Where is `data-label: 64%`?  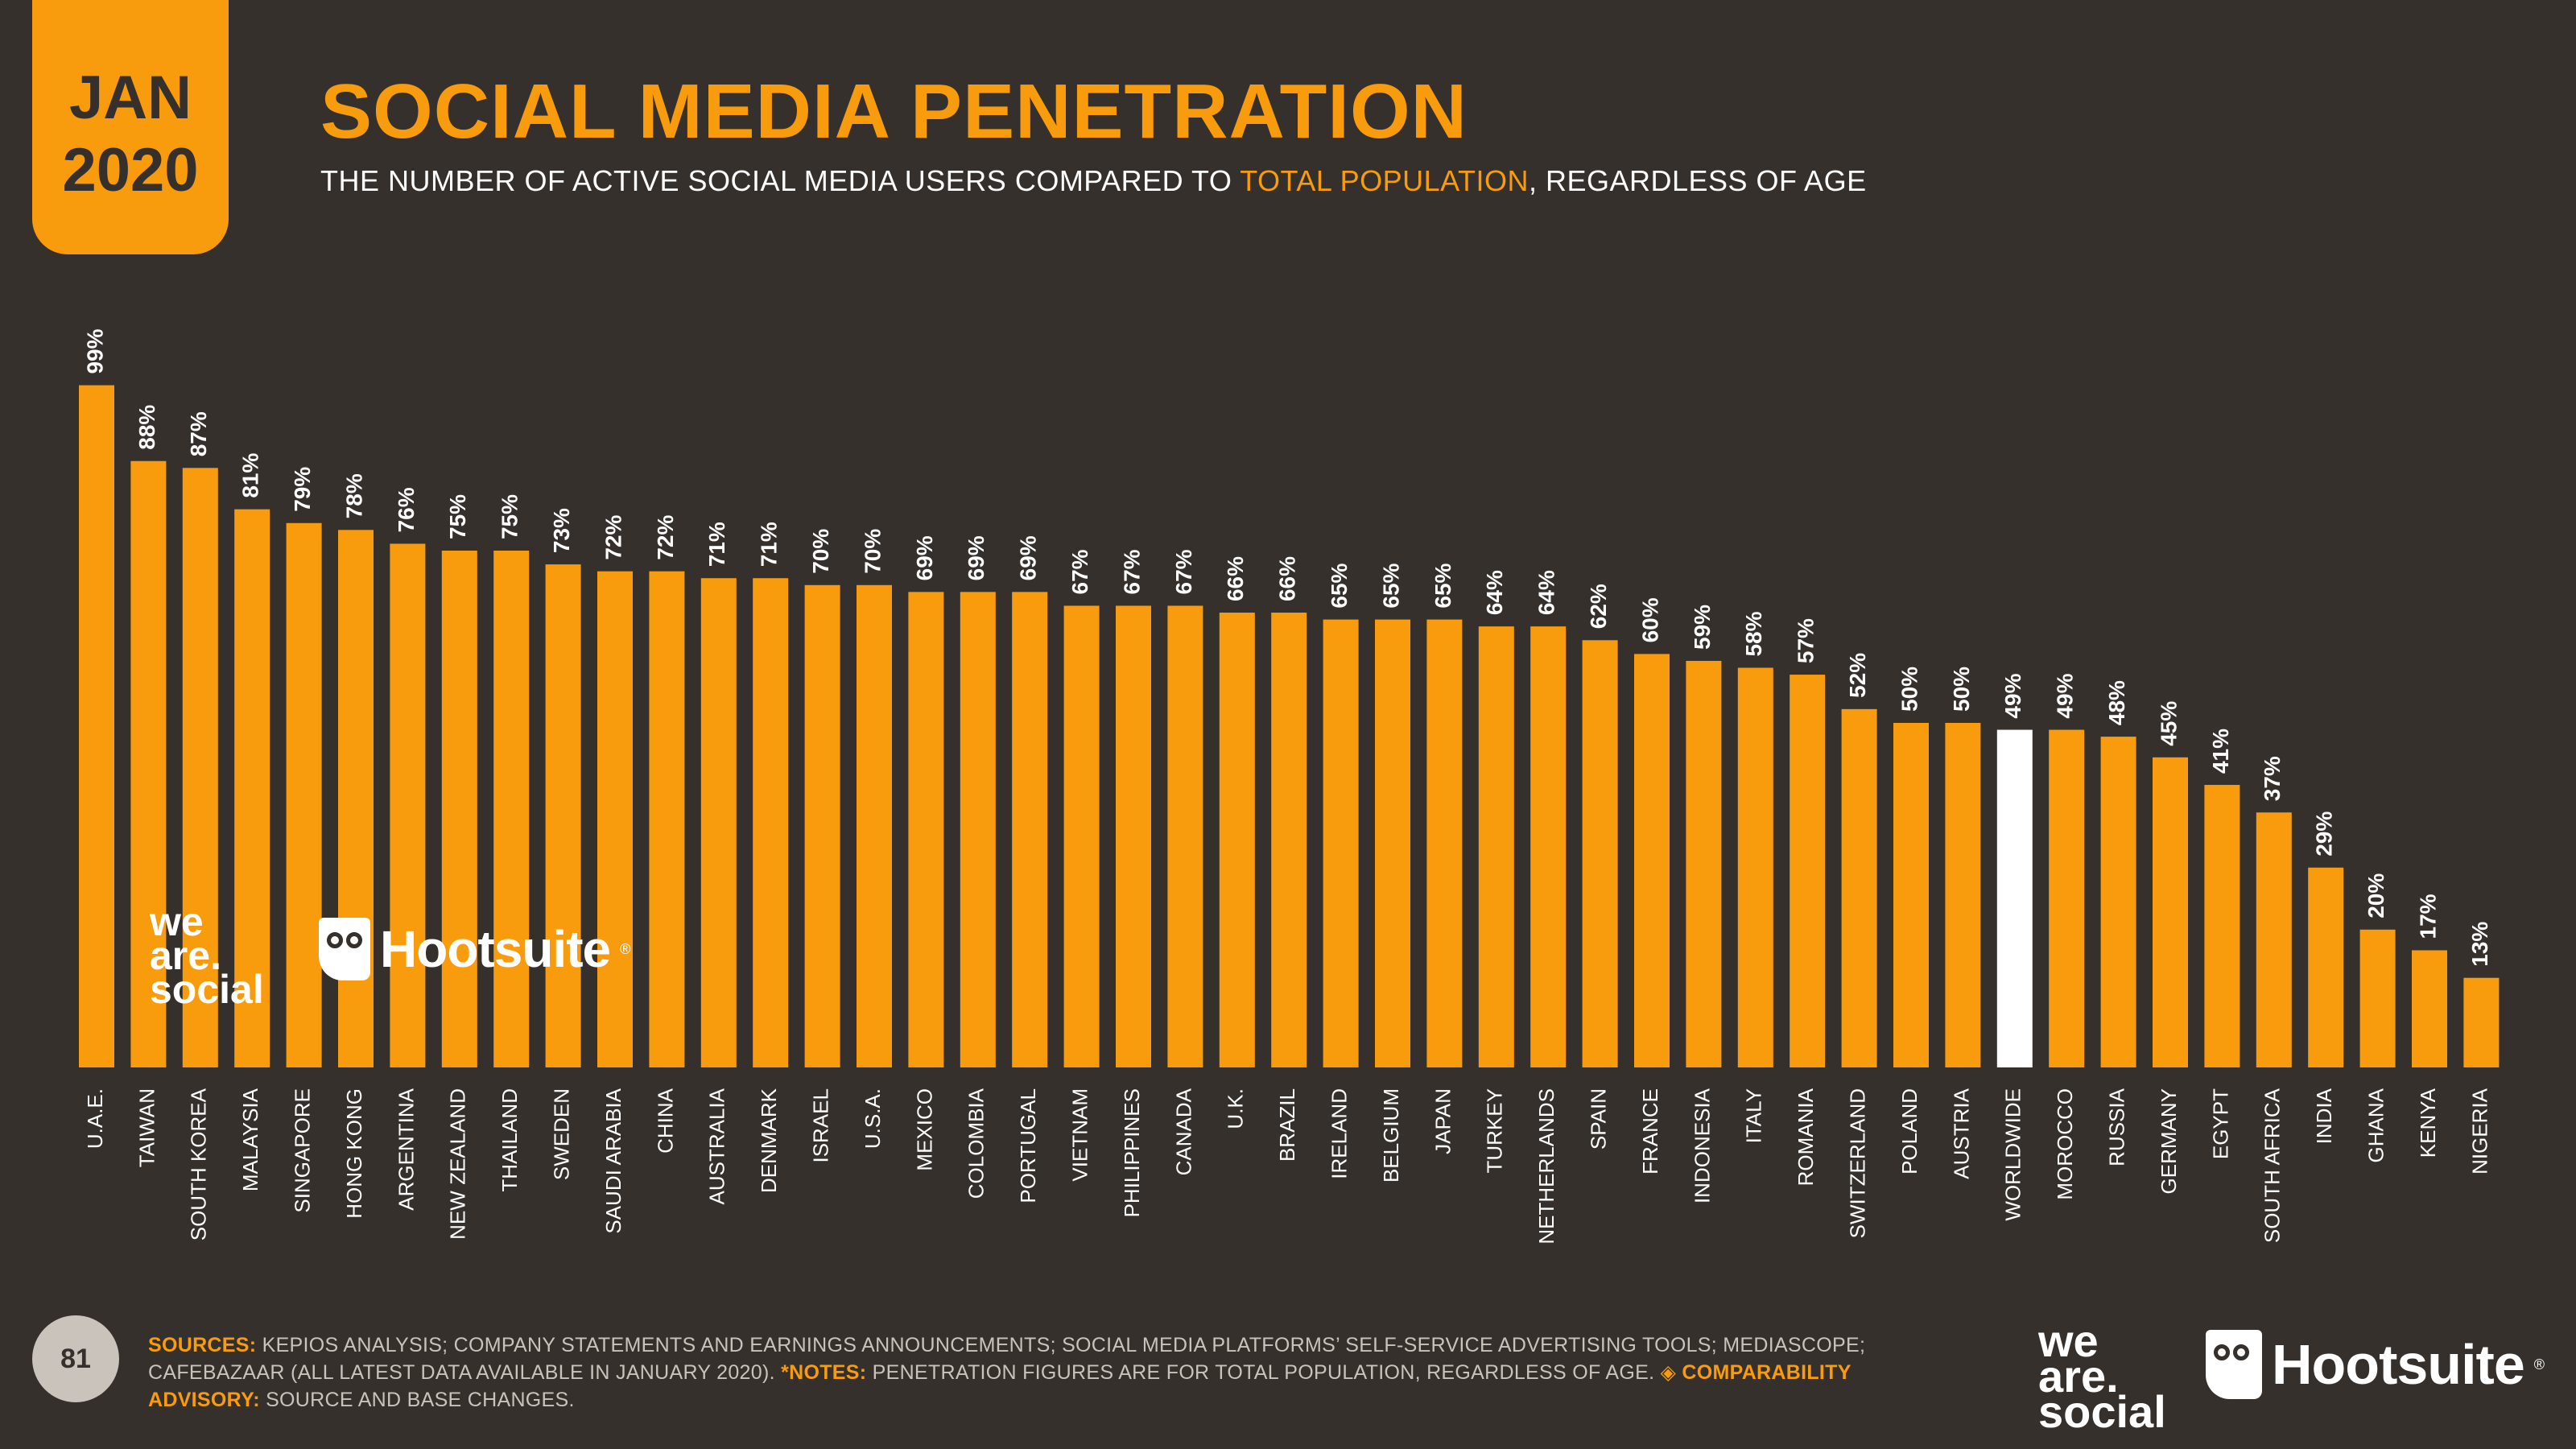
data-label: 64% is located at coordinates (1546, 592).